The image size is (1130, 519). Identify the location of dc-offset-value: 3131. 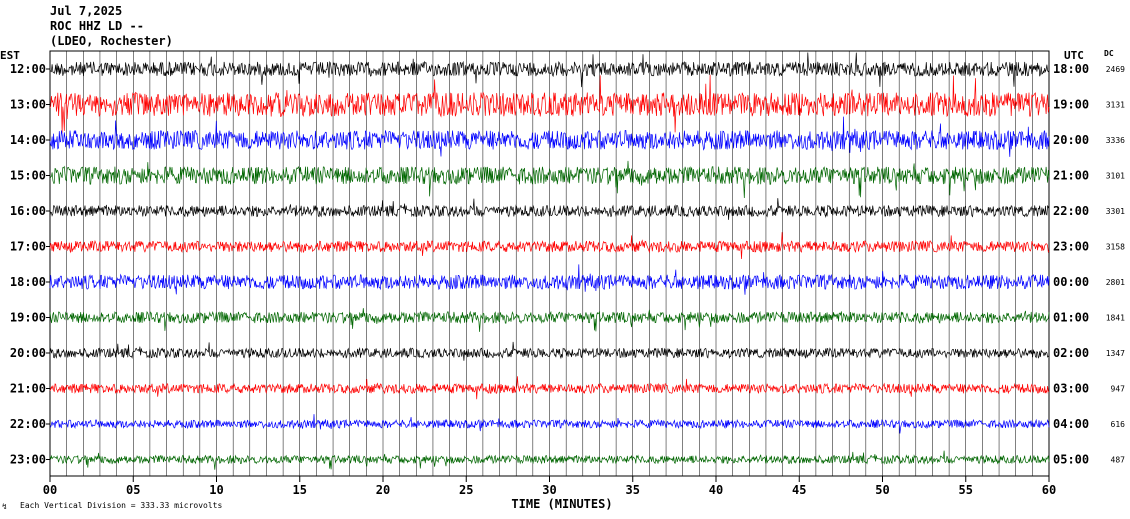
(1115, 105).